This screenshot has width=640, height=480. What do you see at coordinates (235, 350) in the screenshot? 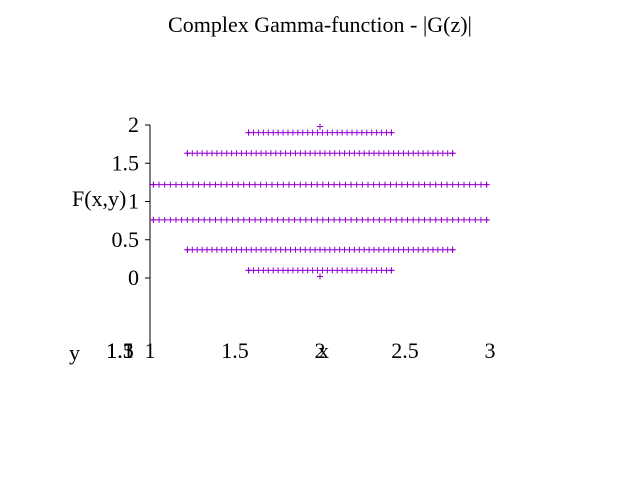
I see `x-tick-label: 1.5` at bounding box center [235, 350].